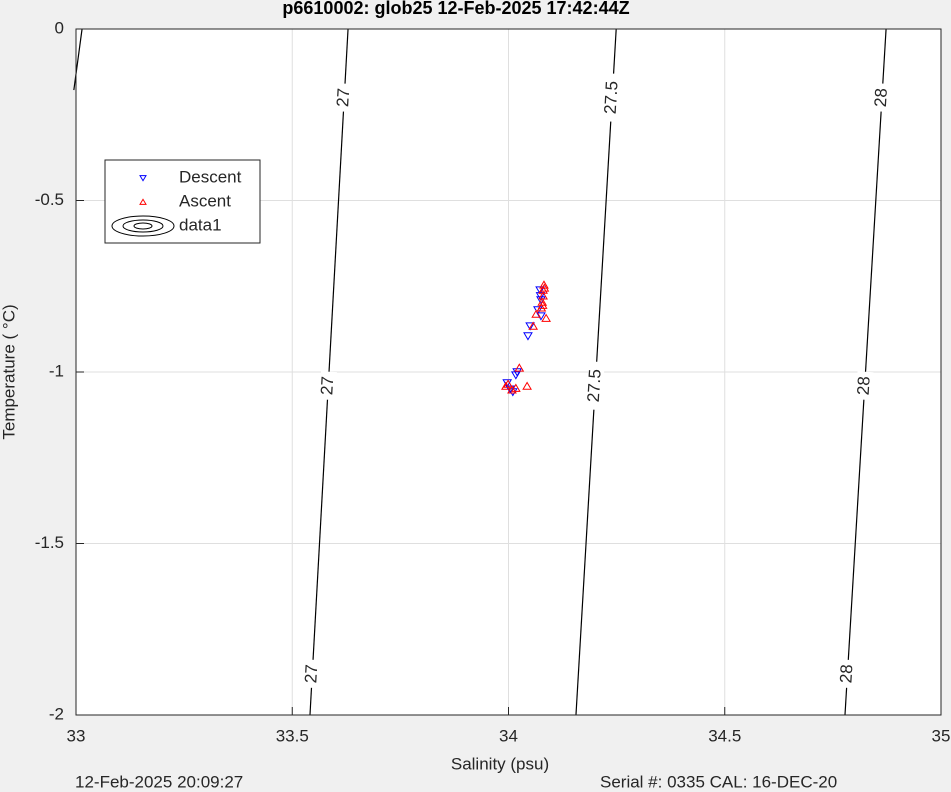 This screenshot has width=951, height=792. What do you see at coordinates (508, 735) in the screenshot?
I see `x-tick-label: 34` at bounding box center [508, 735].